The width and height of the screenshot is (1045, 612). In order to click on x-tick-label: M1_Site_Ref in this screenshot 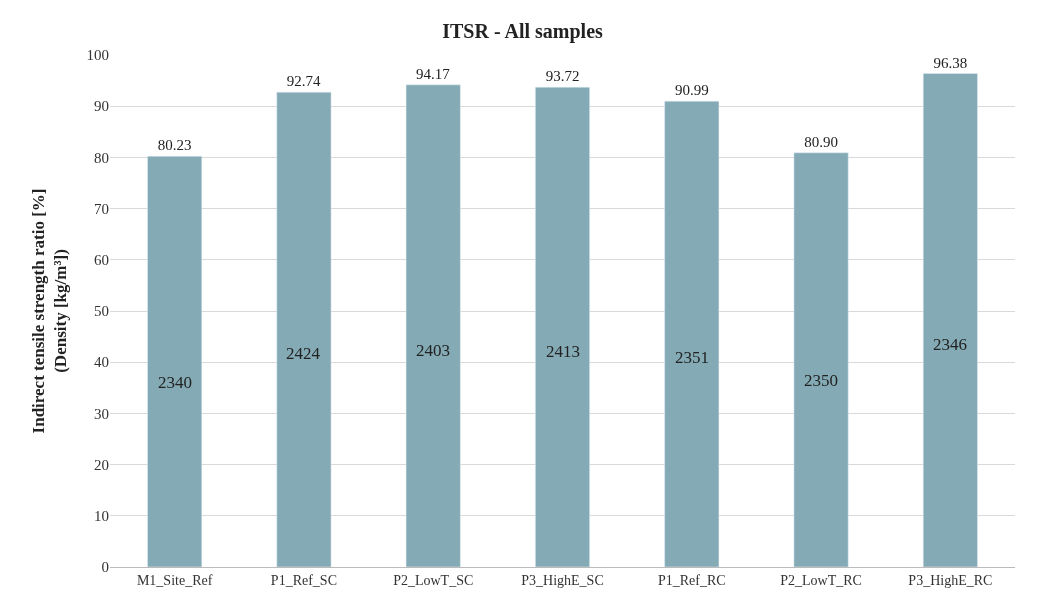, I will do `click(174, 580)`.